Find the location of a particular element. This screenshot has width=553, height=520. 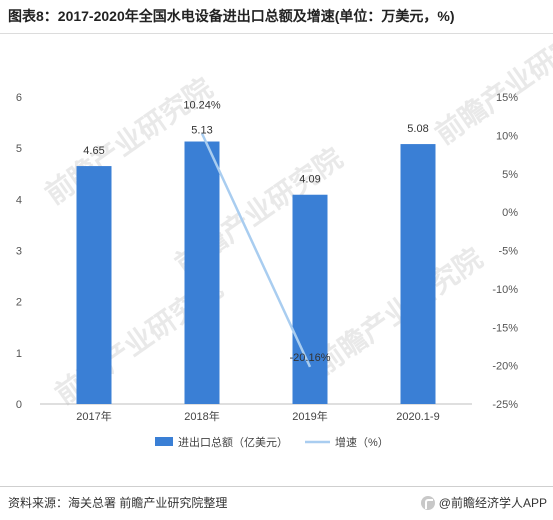

y-right-tick-label: -5% is located at coordinates (508, 252).